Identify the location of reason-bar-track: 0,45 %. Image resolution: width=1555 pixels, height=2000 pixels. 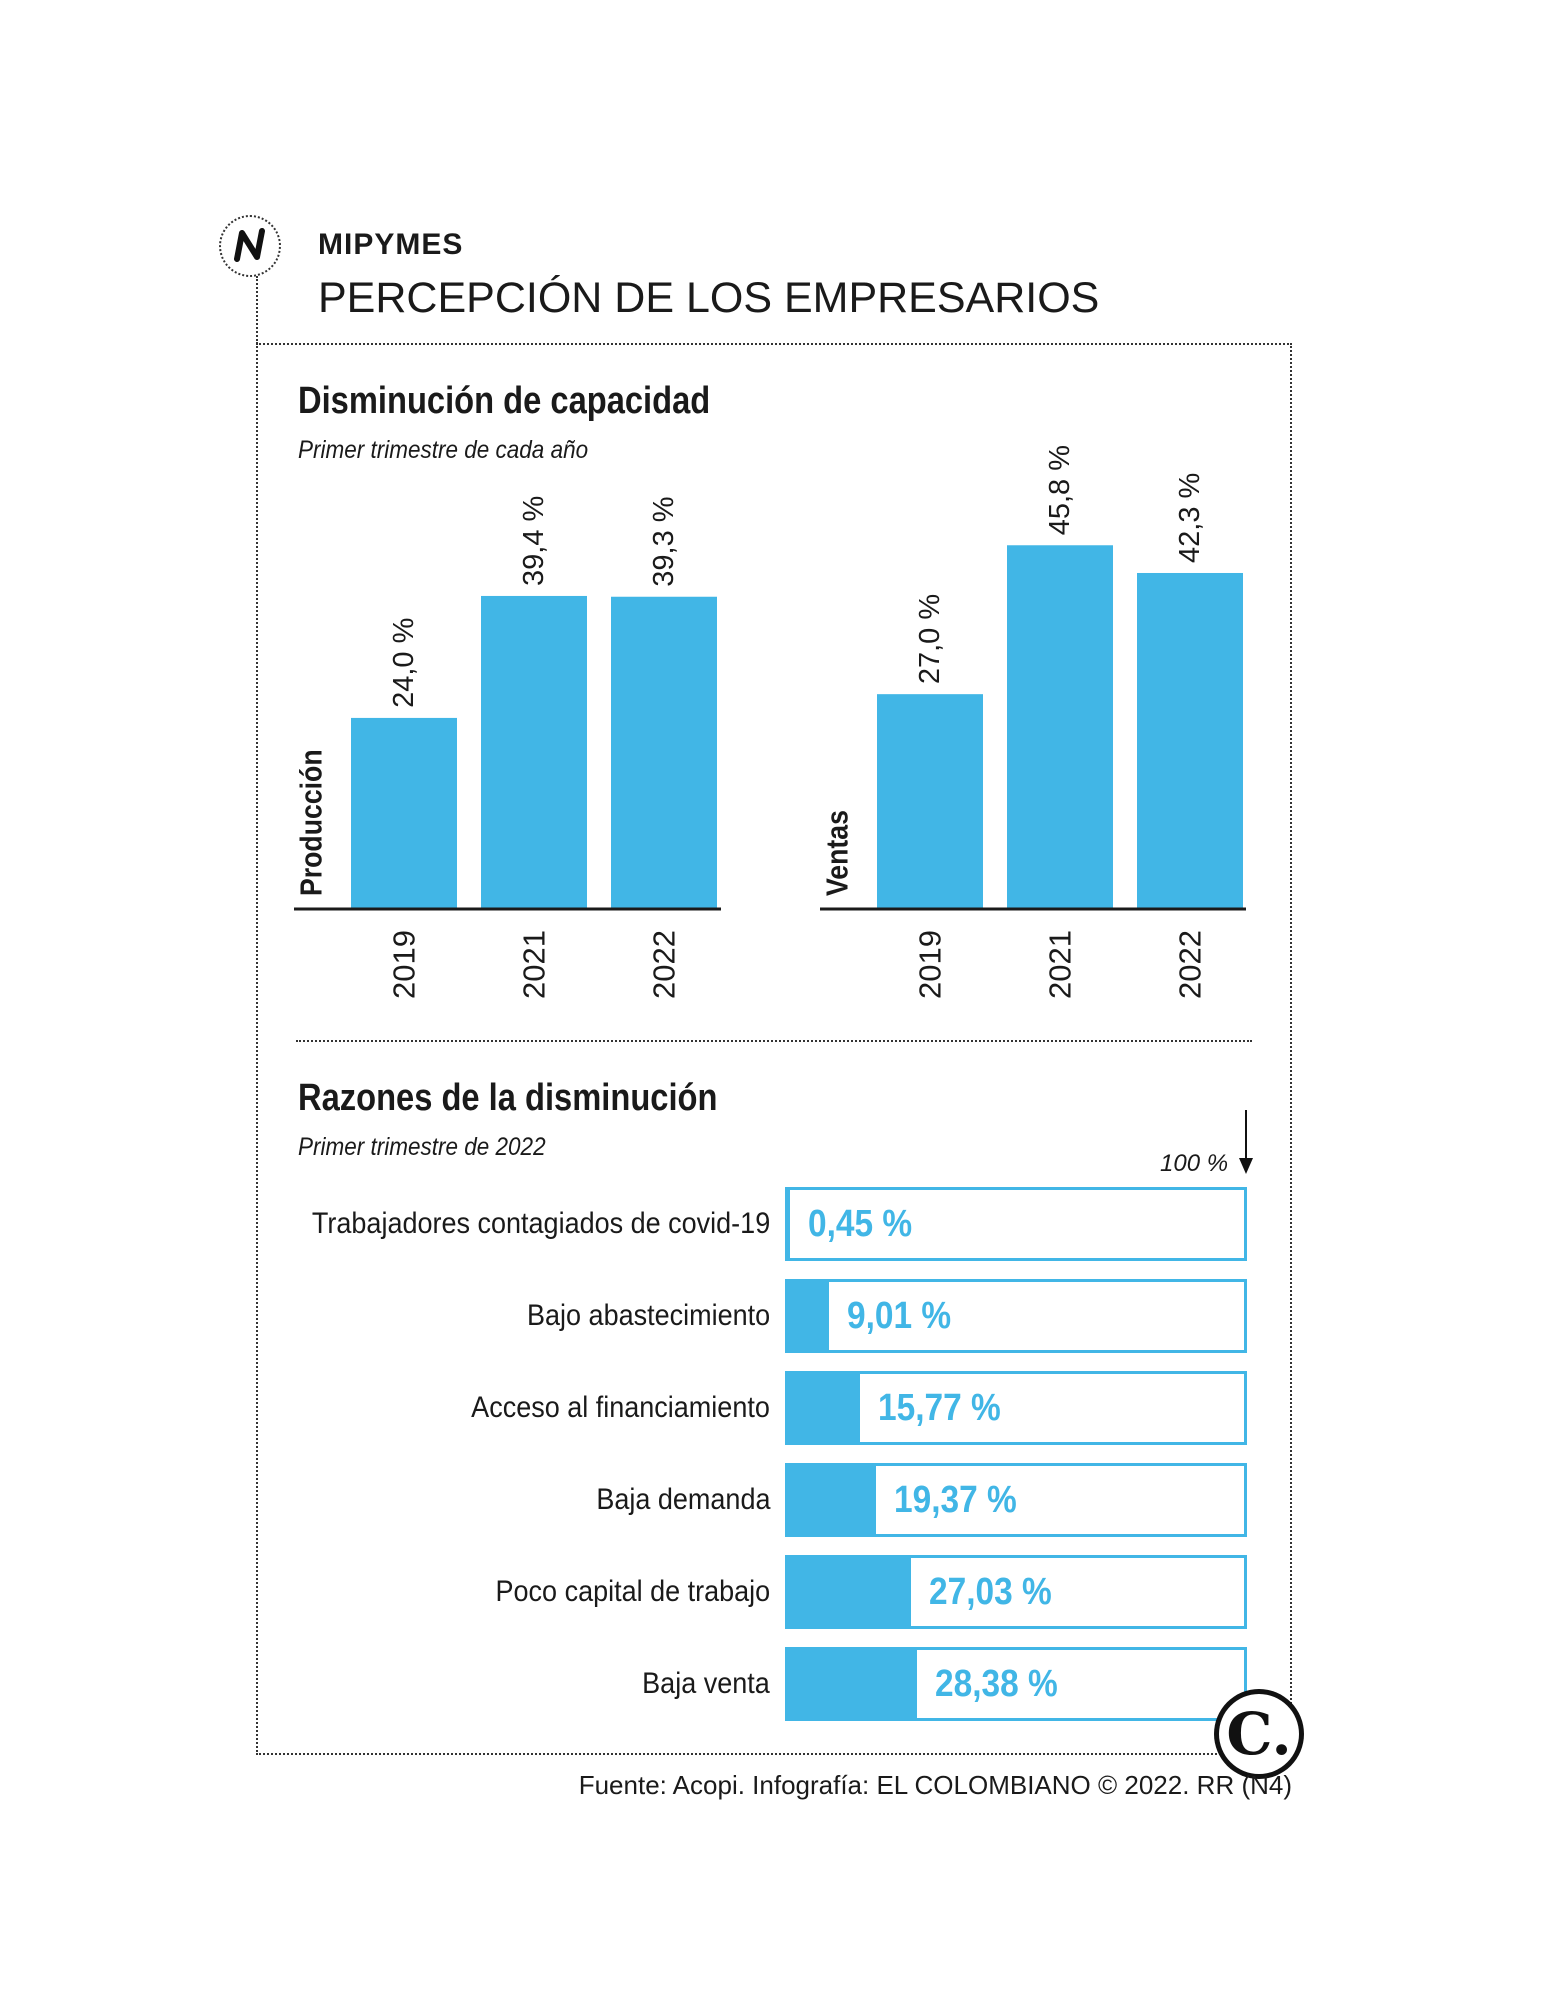
(1016, 1224).